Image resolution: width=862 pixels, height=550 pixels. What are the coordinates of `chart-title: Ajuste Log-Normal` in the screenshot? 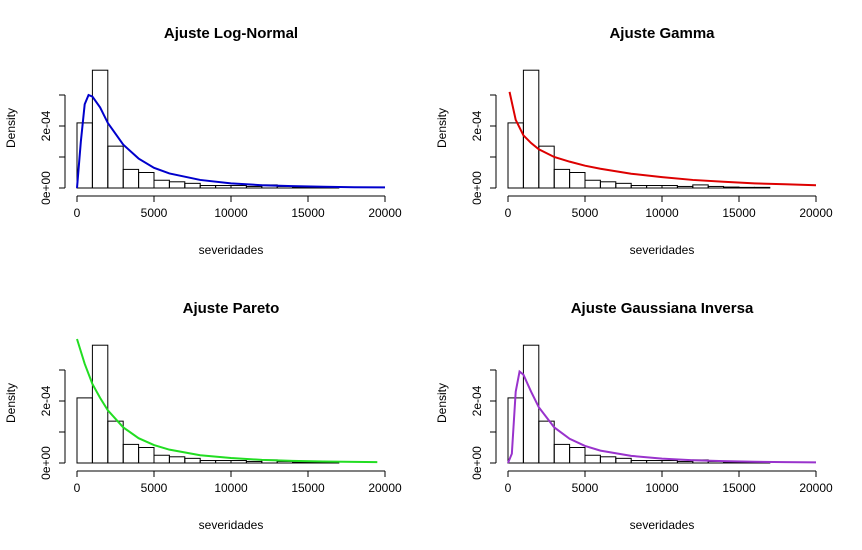 It's located at (231, 33).